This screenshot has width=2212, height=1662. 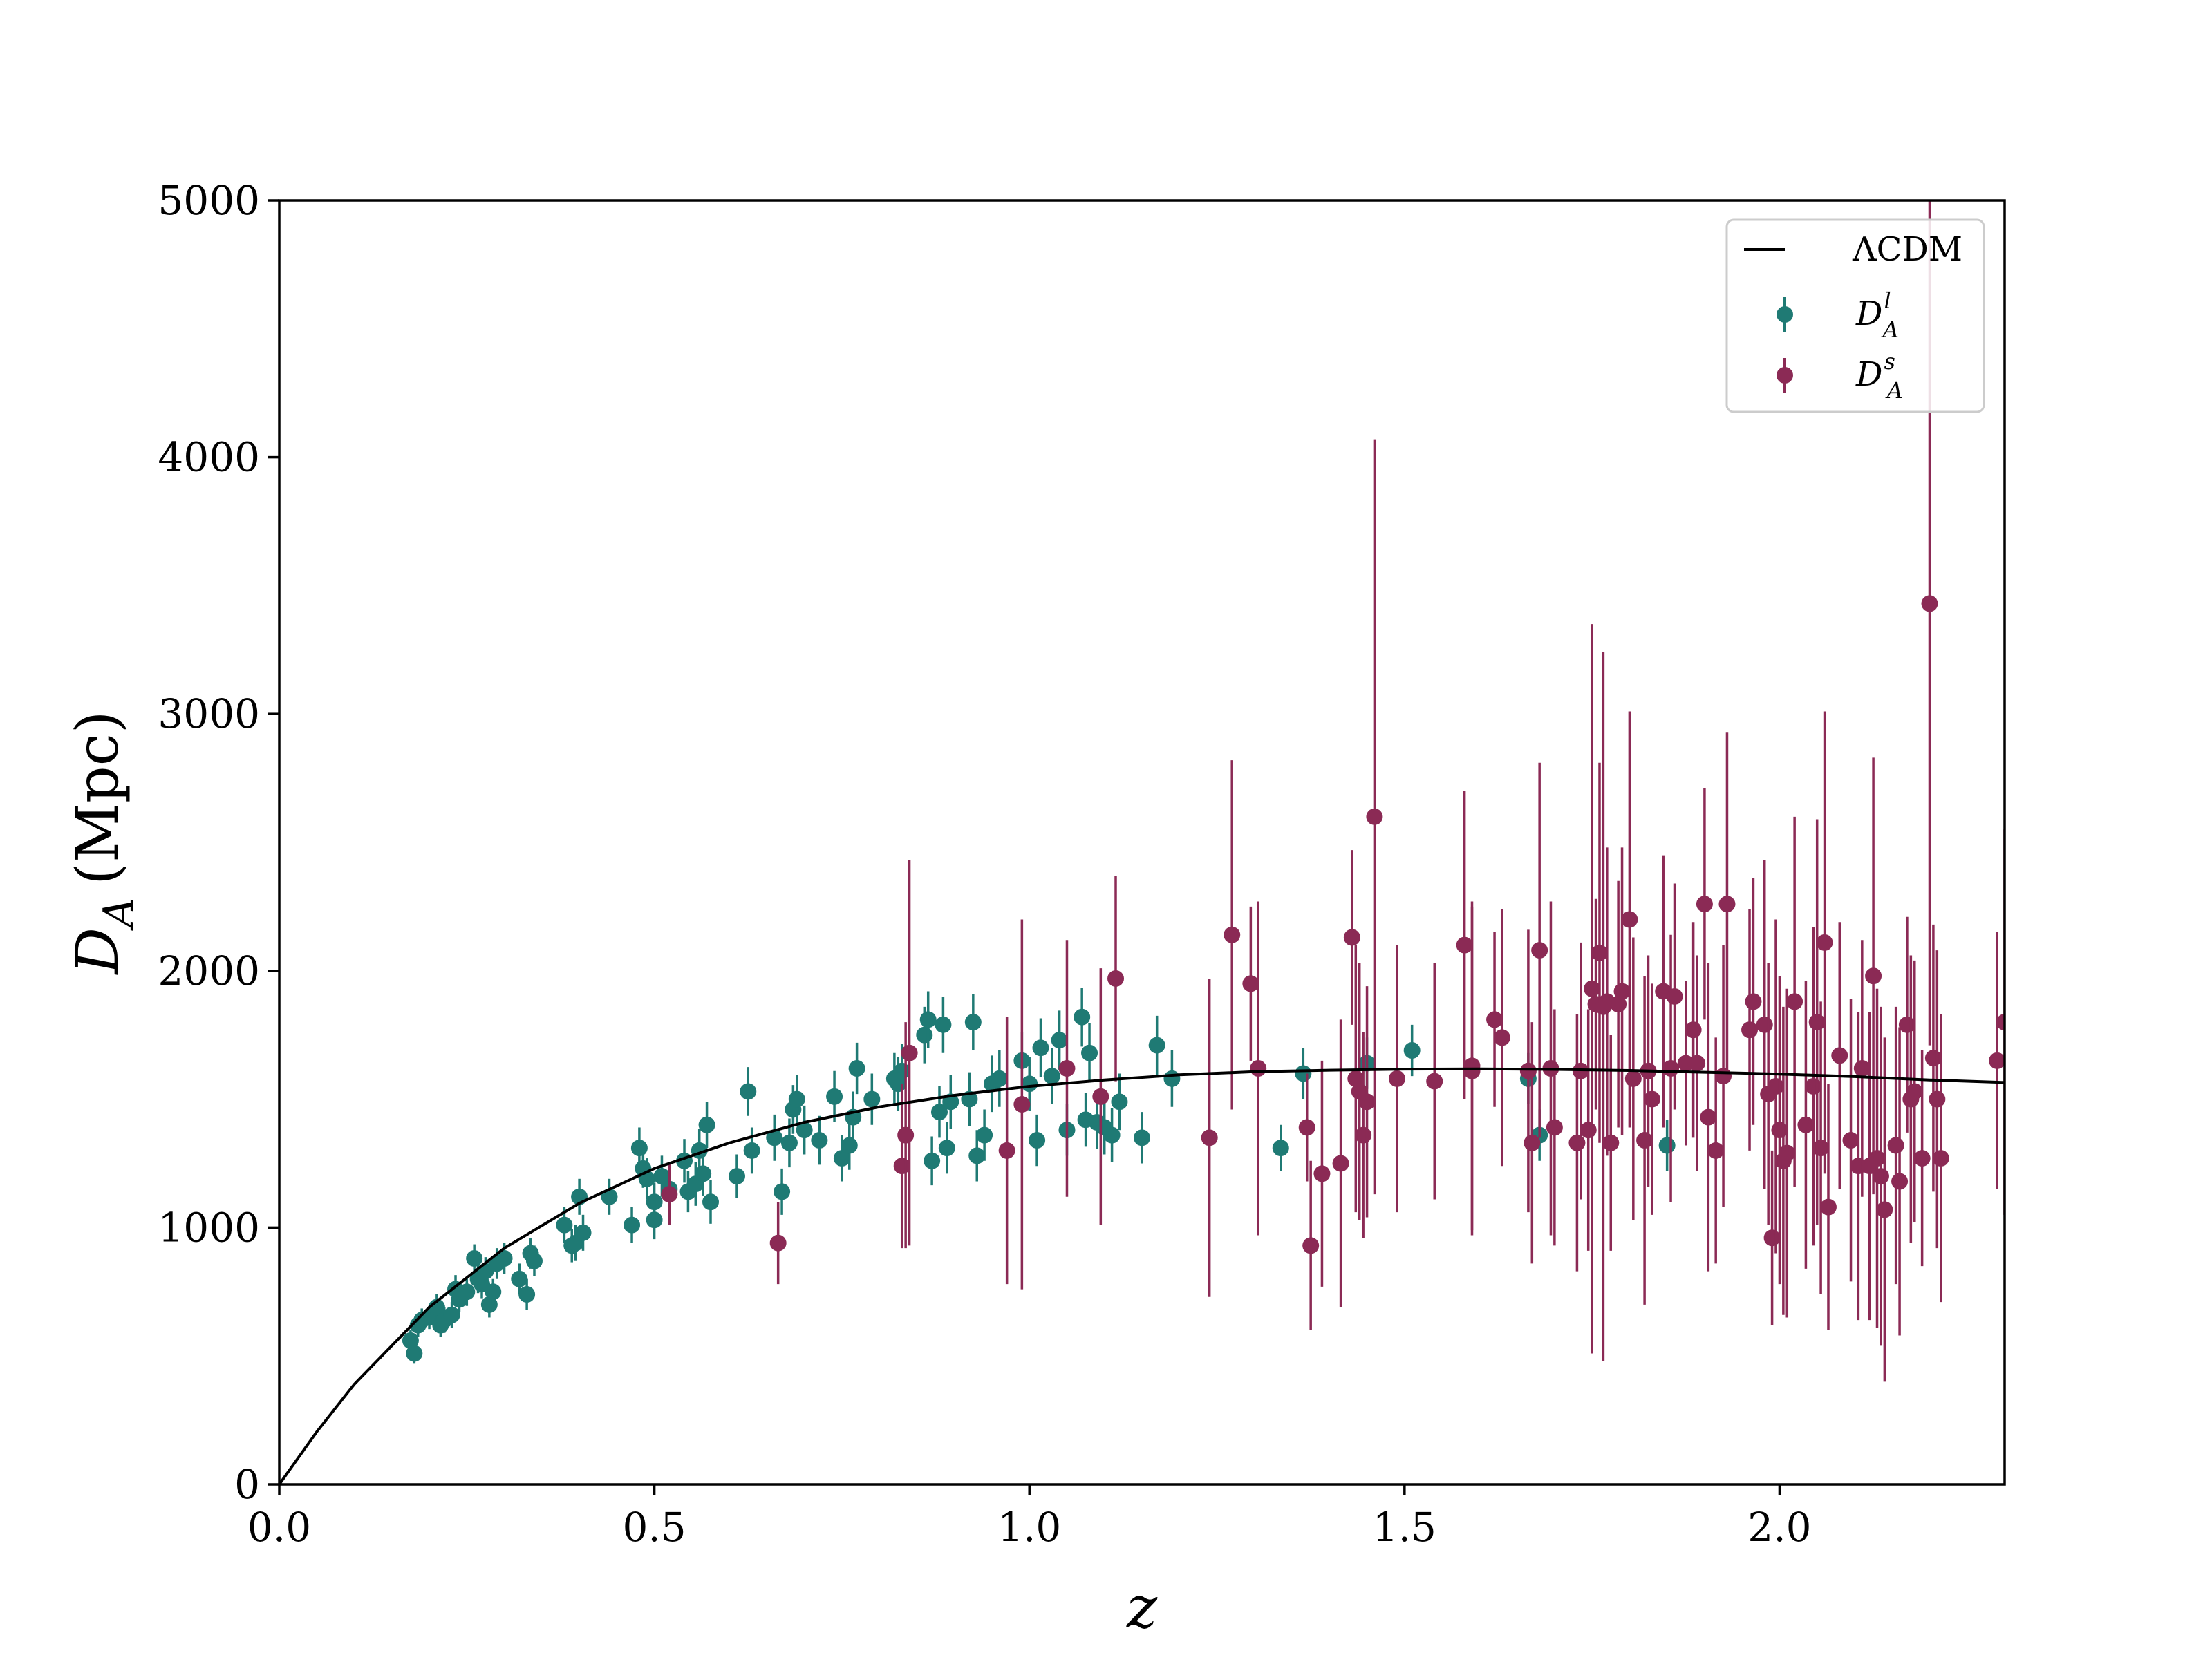 What do you see at coordinates (1894, 390) in the screenshot?
I see `legend-source-sub: A` at bounding box center [1894, 390].